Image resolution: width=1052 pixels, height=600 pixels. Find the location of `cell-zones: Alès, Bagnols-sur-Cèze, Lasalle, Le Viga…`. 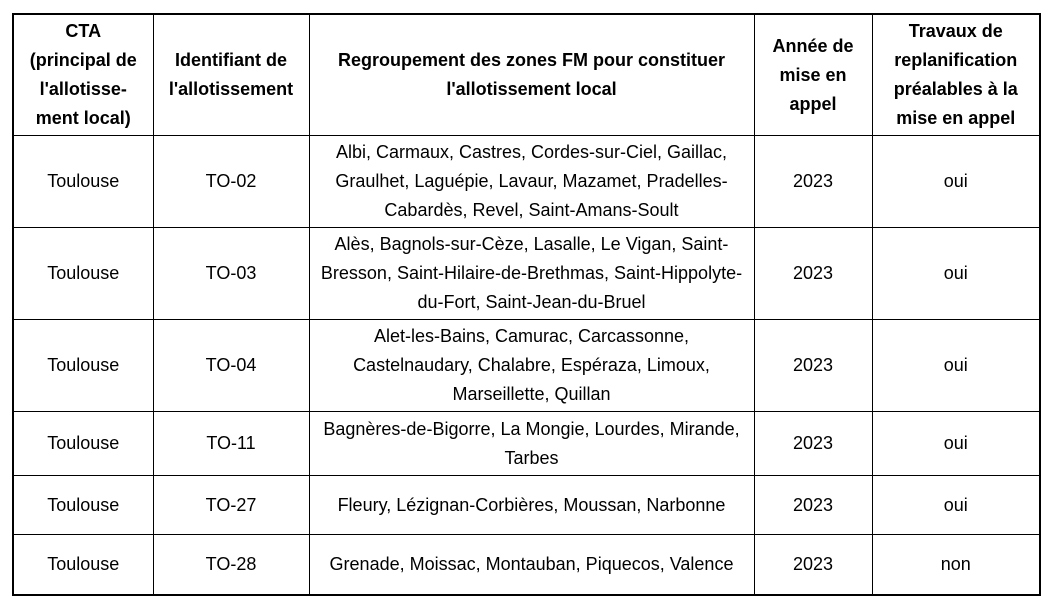

cell-zones: Alès, Bagnols-sur-Cèze, Lasalle, Le Viga… is located at coordinates (531, 273).